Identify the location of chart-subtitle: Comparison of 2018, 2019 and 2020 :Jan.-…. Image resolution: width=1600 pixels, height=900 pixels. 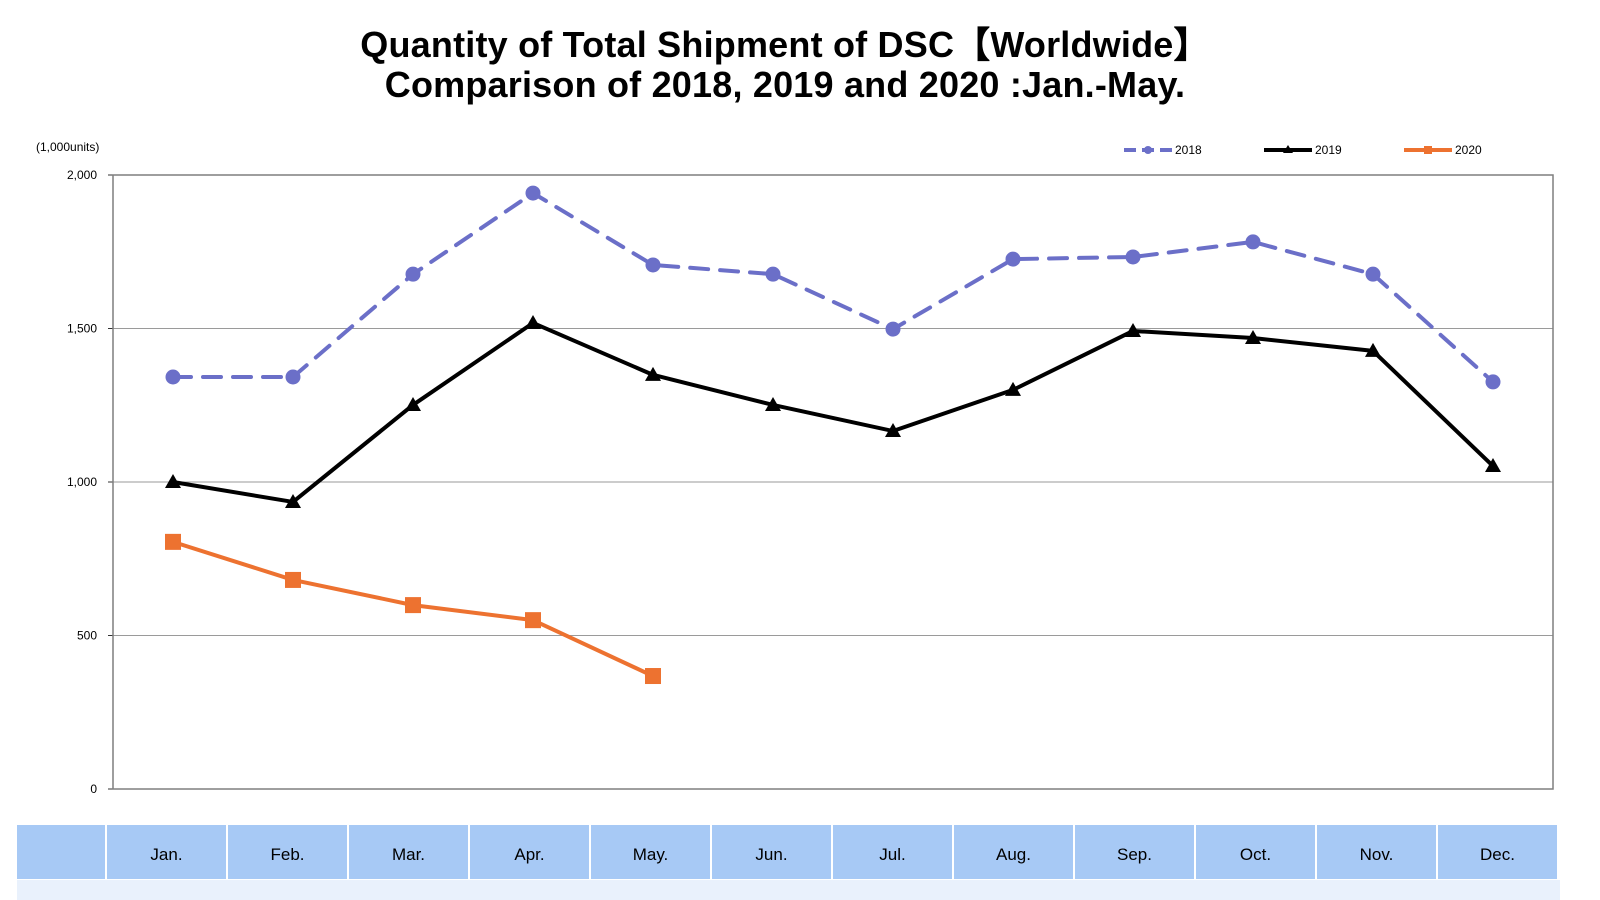
(785, 84).